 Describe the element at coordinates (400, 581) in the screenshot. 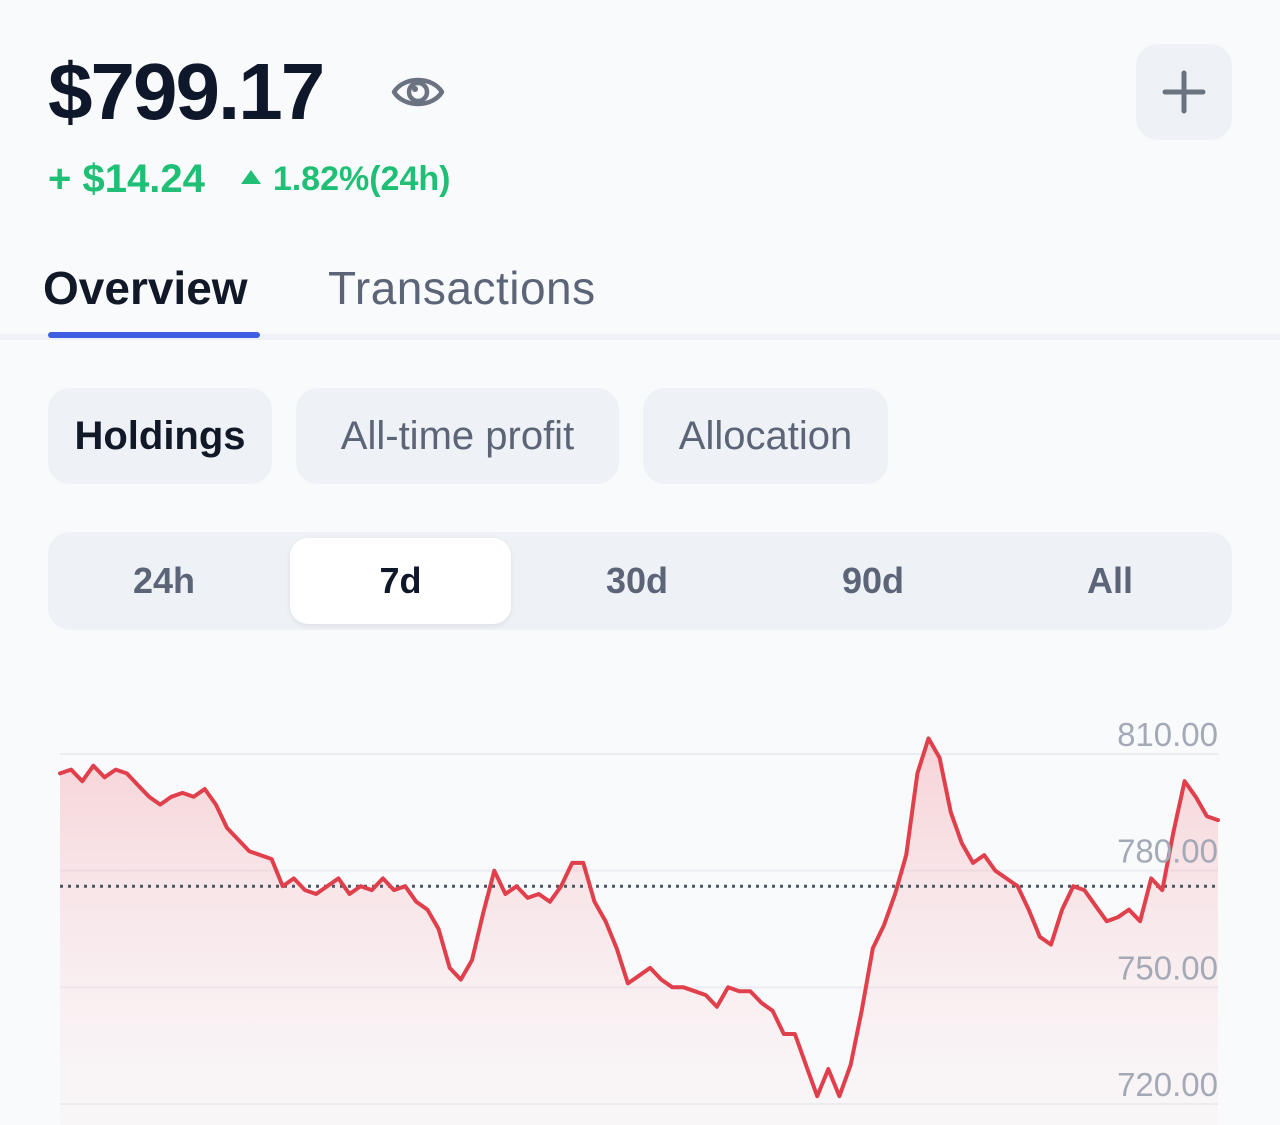

I see `range-7d: 7d` at that location.